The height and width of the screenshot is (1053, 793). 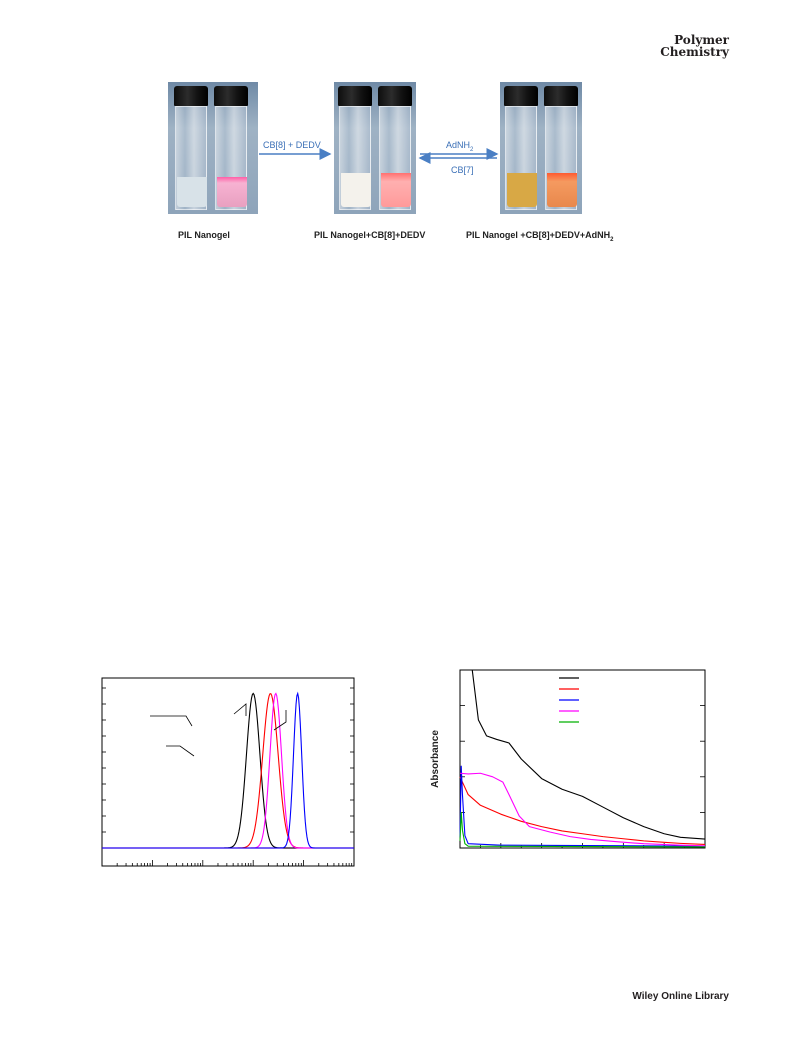 I want to click on journal-title-line2: Chemistry, so click(x=694, y=52).